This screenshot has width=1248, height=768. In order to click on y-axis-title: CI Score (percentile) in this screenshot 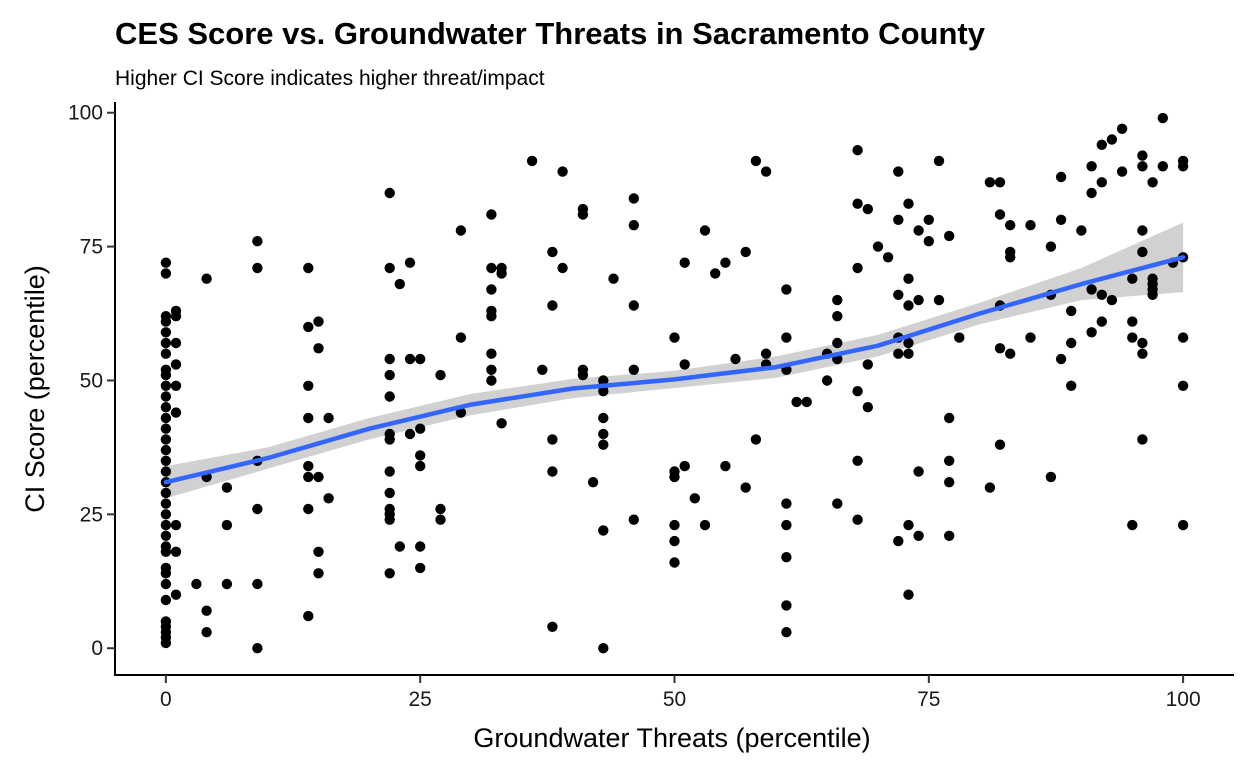, I will do `click(35, 389)`.